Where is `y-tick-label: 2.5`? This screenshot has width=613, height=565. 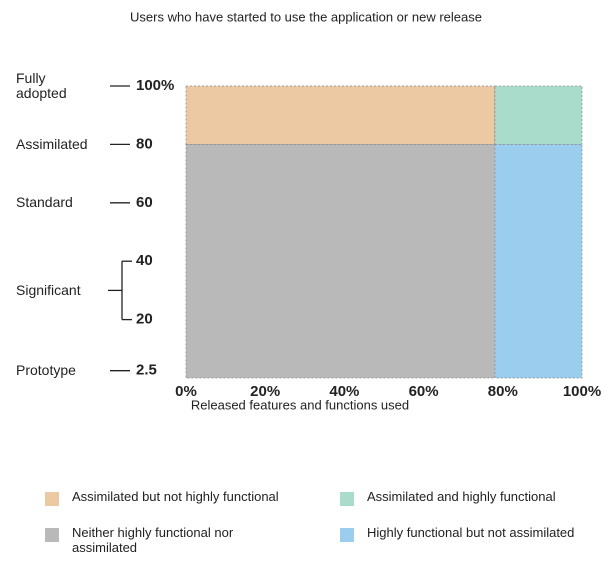
y-tick-label: 2.5 is located at coordinates (146, 370).